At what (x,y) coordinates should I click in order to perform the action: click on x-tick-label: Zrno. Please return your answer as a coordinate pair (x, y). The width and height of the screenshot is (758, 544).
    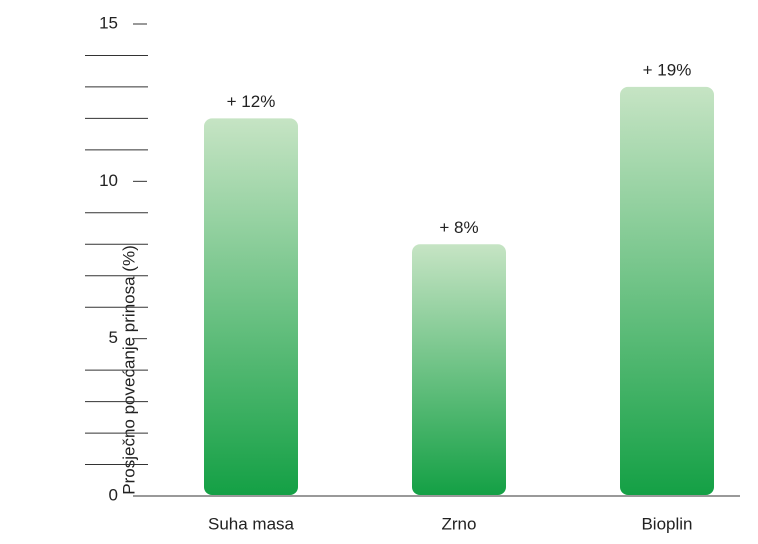
    Looking at the image, I should click on (459, 523).